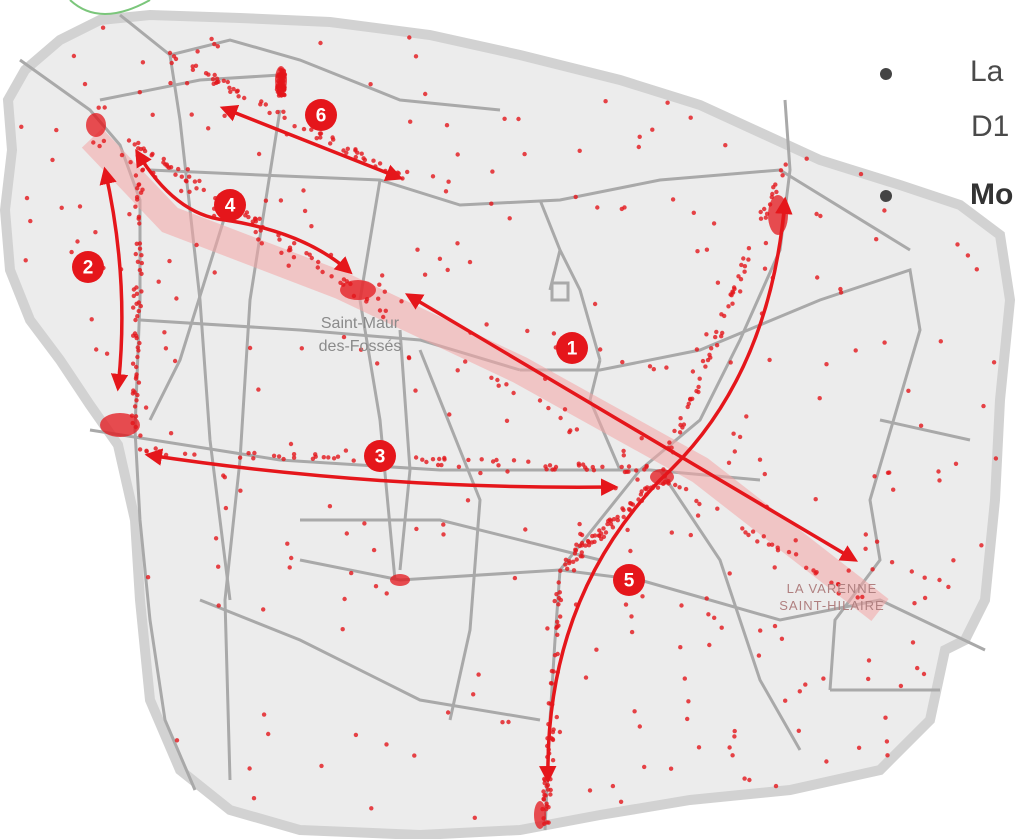  Describe the element at coordinates (88, 267) in the screenshot. I see `route-badge-2: 2` at that location.